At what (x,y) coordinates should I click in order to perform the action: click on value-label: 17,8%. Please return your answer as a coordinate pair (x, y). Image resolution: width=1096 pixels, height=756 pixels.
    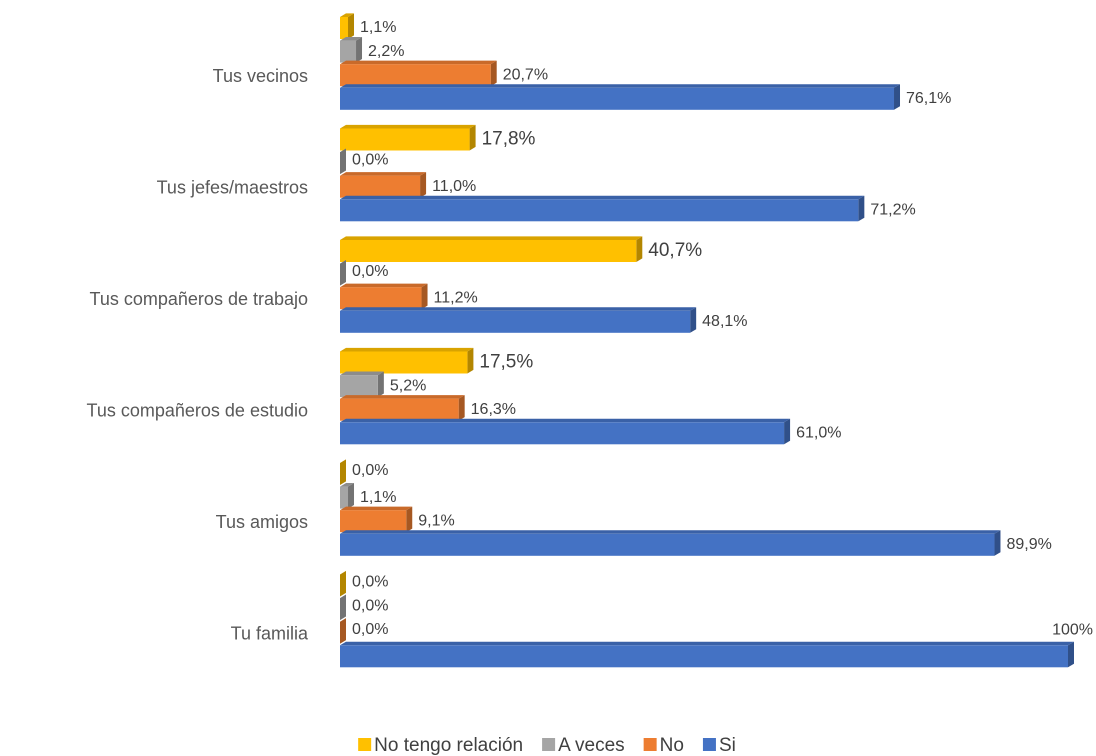
    Looking at the image, I should click on (509, 139).